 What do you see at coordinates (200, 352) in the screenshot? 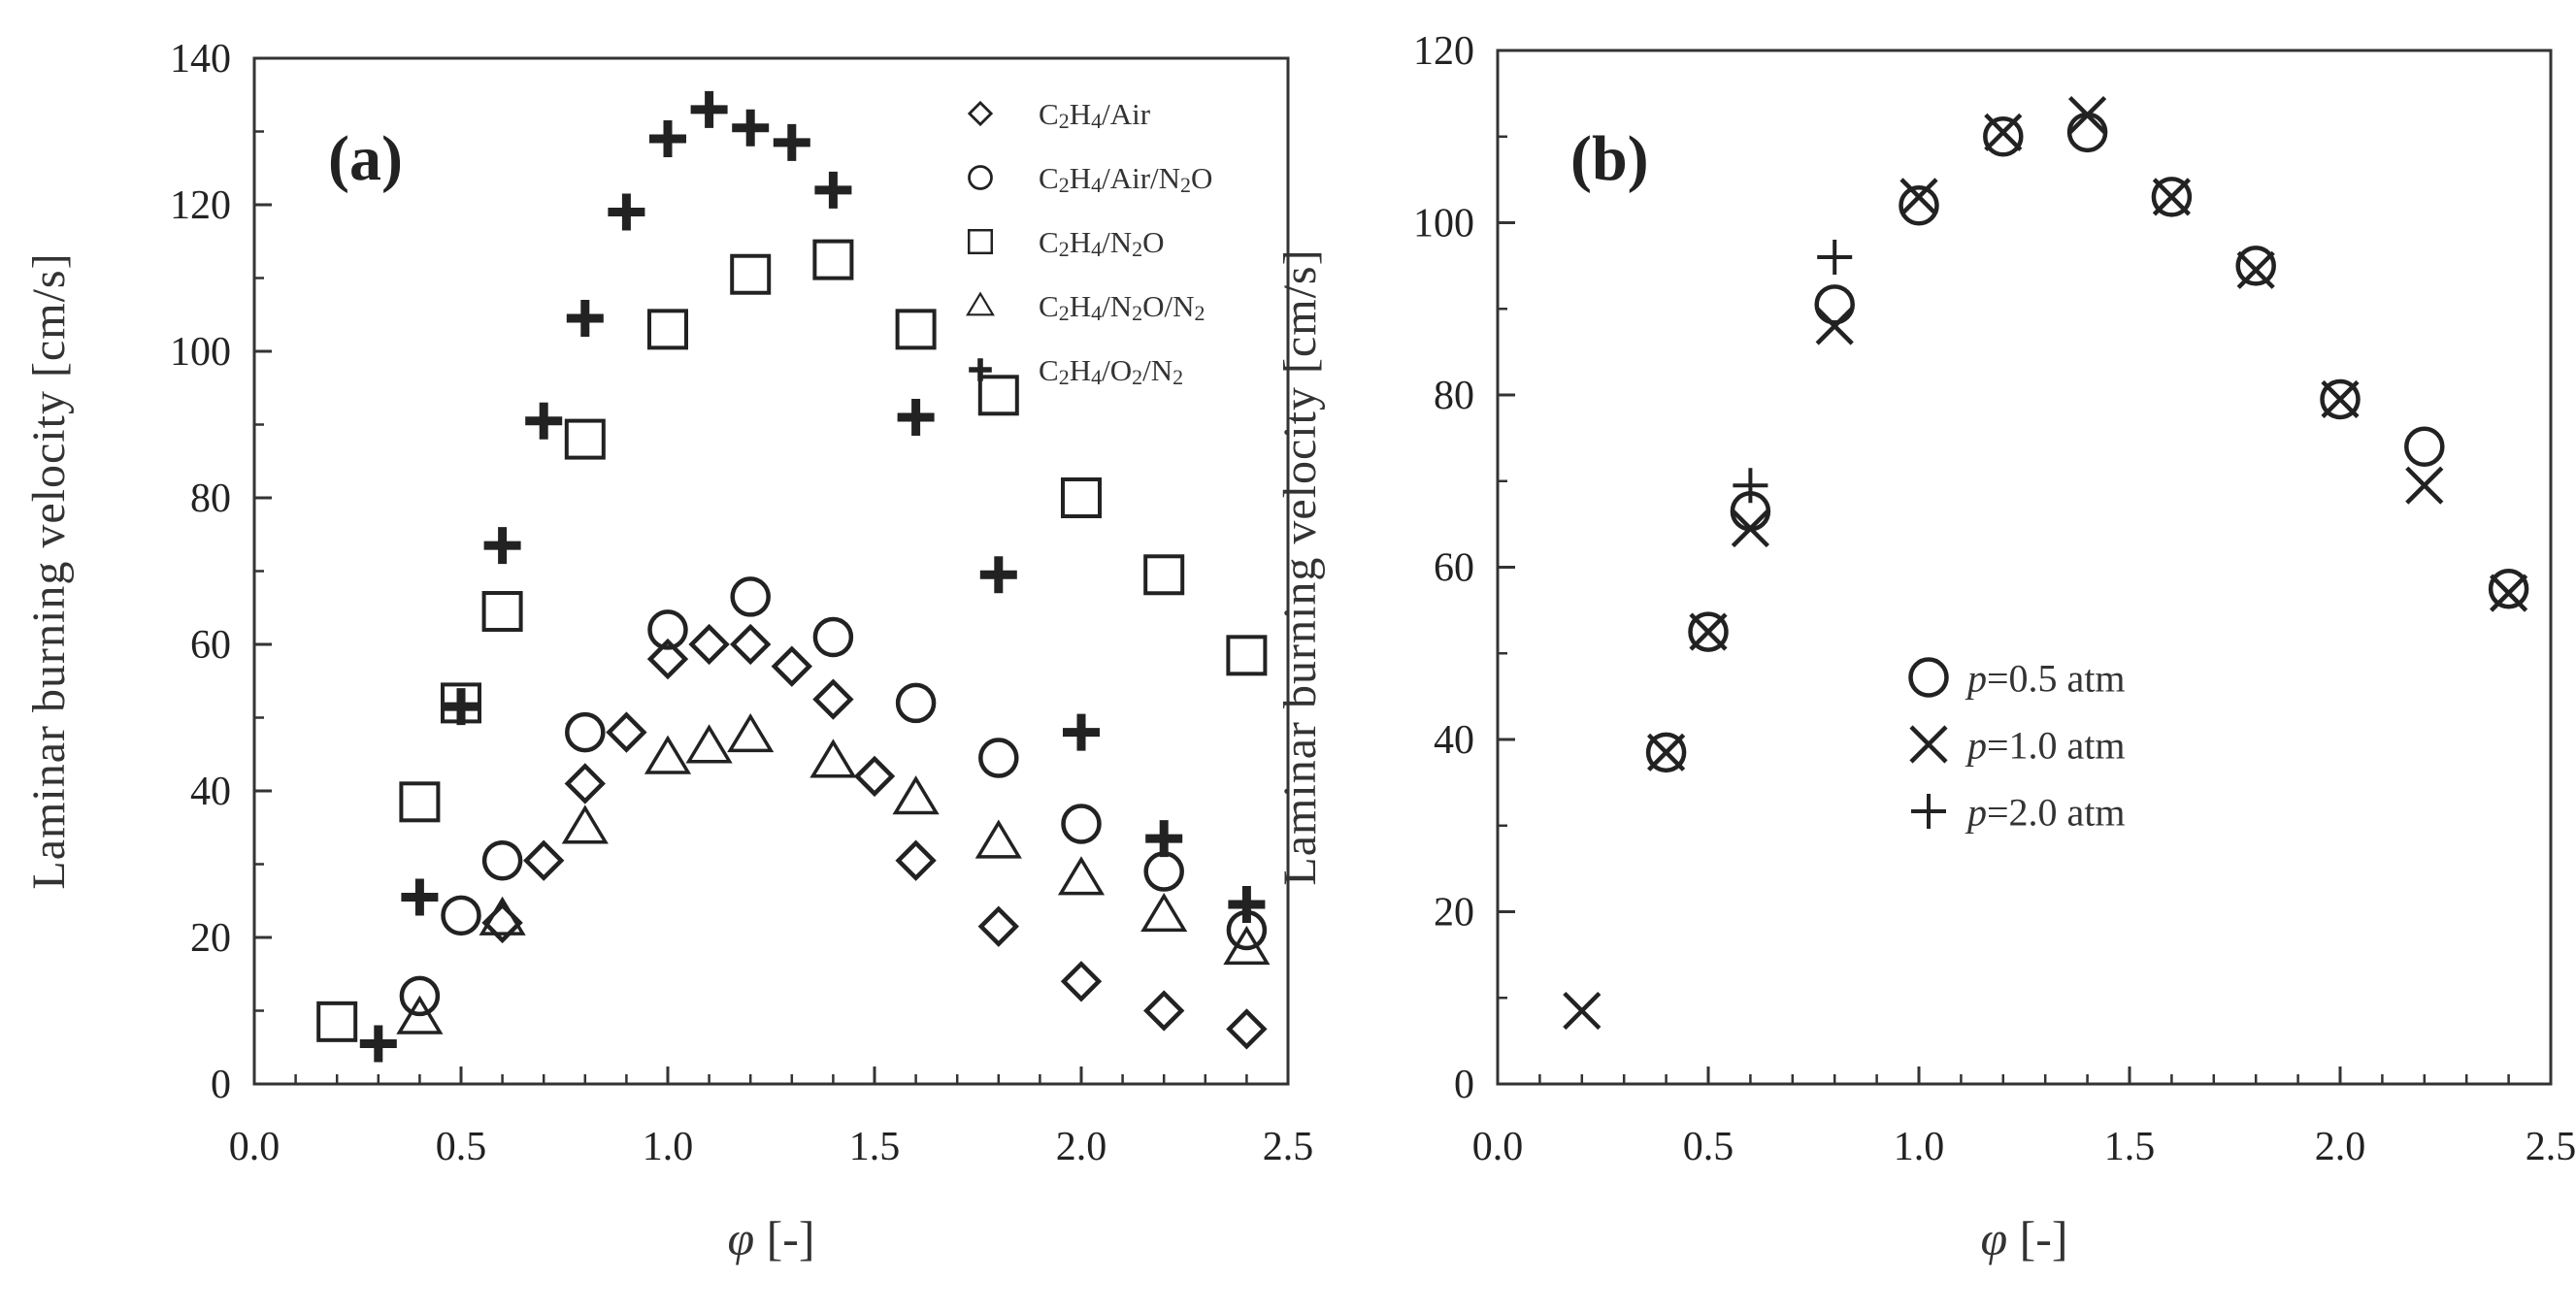
I see `y-tick-label: 100` at bounding box center [200, 352].